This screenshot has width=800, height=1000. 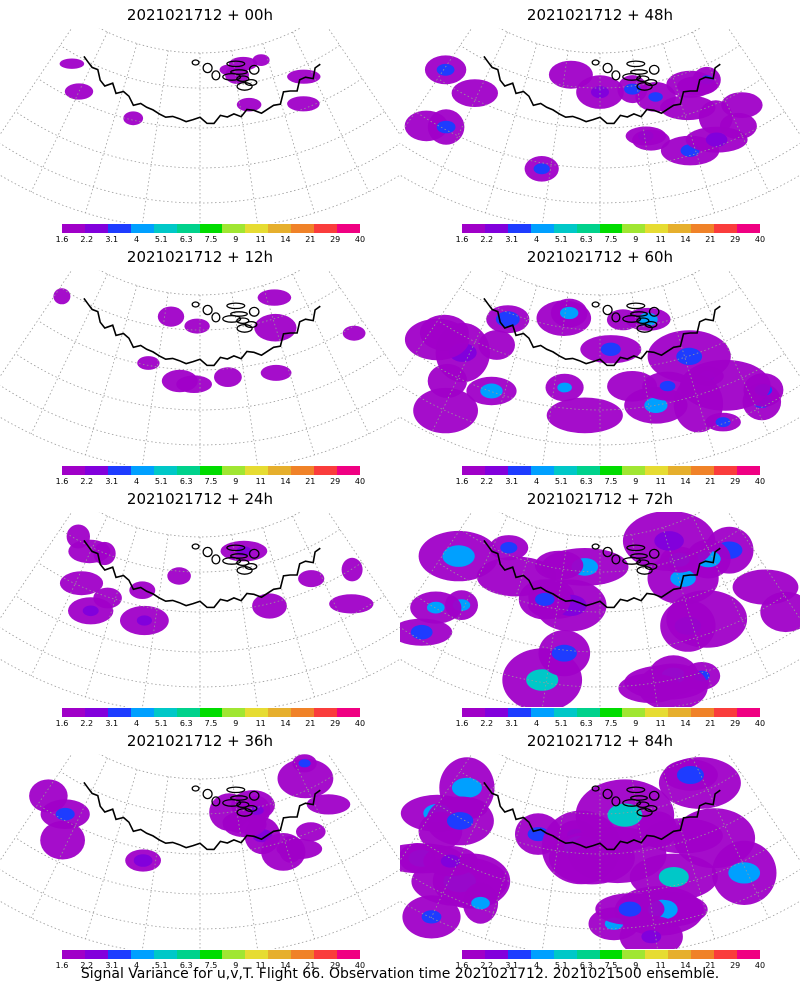 What do you see at coordinates (87, 481) in the screenshot?
I see `colorbar-tick-label: 2.2` at bounding box center [87, 481].